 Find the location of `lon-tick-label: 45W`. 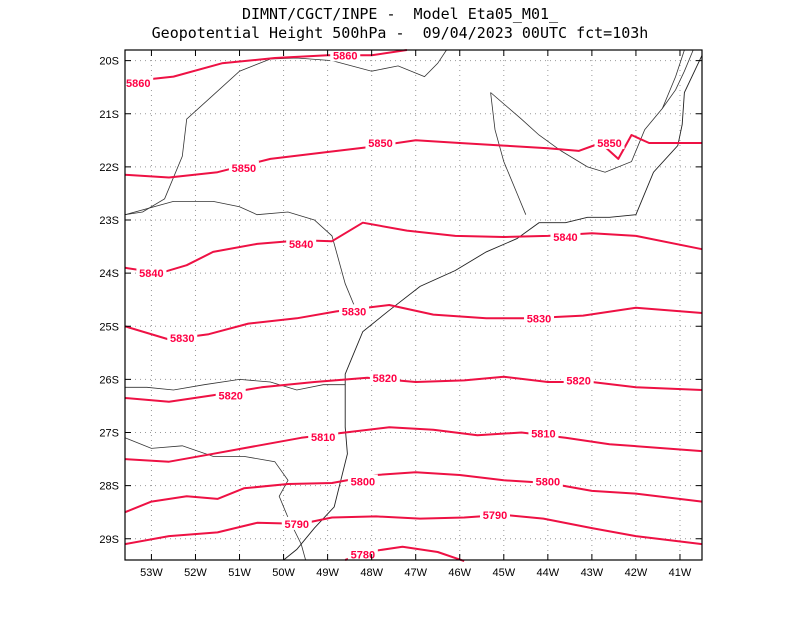

lon-tick-label: 45W is located at coordinates (503, 573).